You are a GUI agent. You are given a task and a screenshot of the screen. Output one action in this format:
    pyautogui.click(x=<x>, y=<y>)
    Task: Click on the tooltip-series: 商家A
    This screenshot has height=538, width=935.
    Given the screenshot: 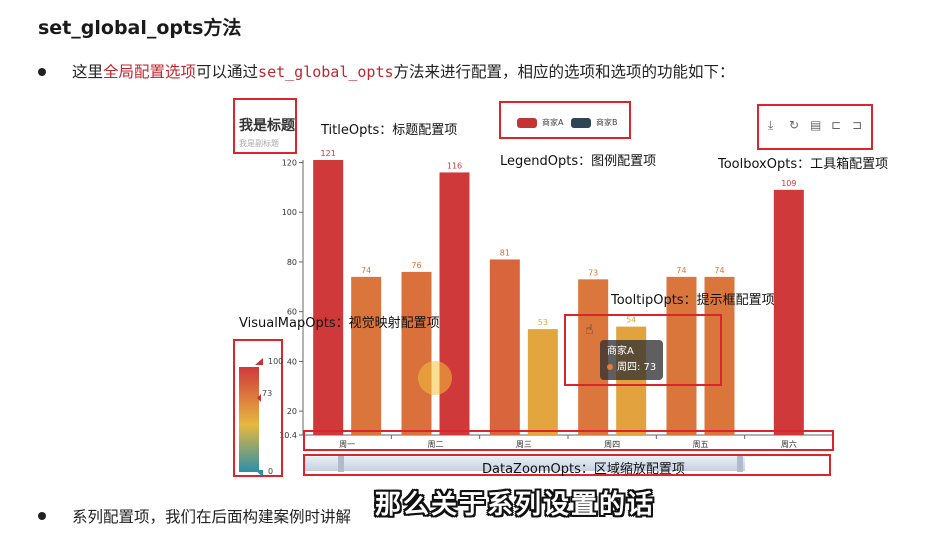 What is the action you would take?
    pyautogui.click(x=620, y=351)
    